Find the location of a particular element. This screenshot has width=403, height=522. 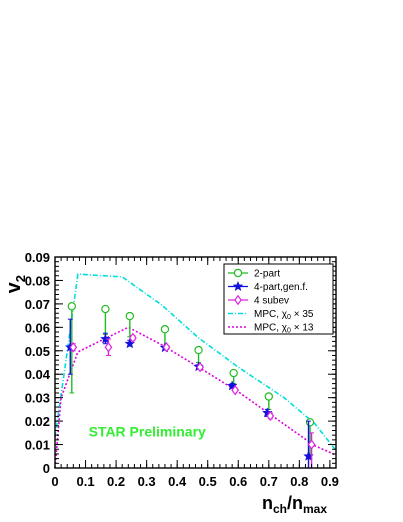

legend-label: 4 subev is located at coordinates (271, 301).